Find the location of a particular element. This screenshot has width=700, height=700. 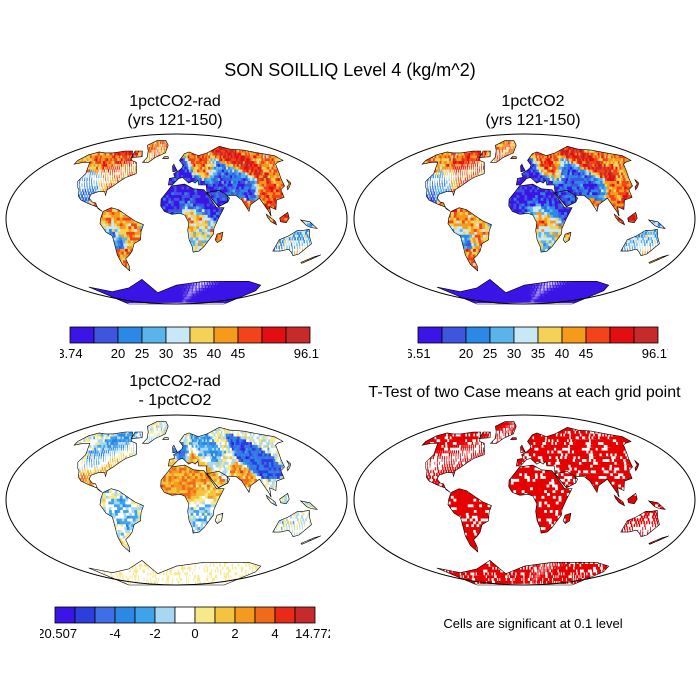

panel2-map is located at coordinates (524, 219).